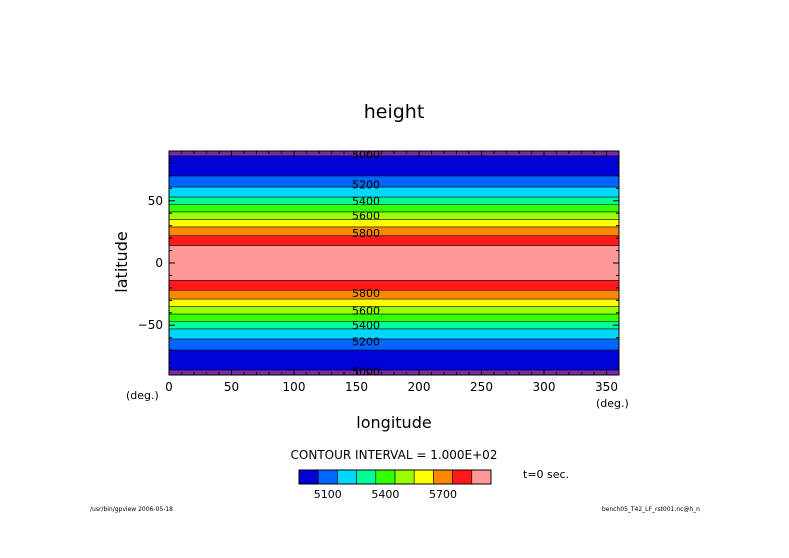 The width and height of the screenshot is (789, 558). Describe the element at coordinates (169, 387) in the screenshot. I see `x-tick-label: 0` at that location.